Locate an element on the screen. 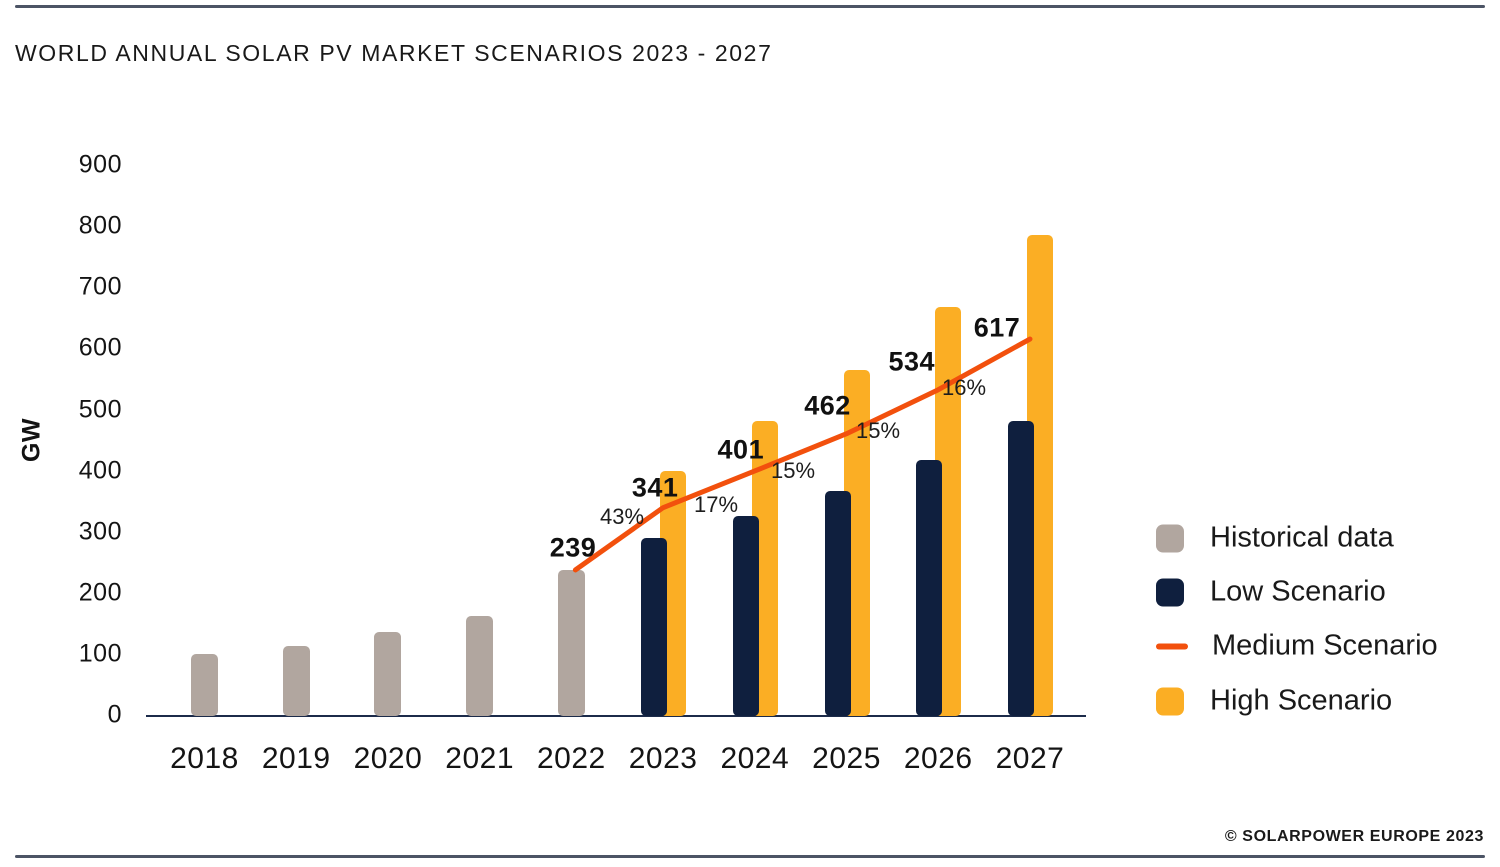 This screenshot has width=1500, height=867. y-axis-tick-label: 100 is located at coordinates (100, 653).